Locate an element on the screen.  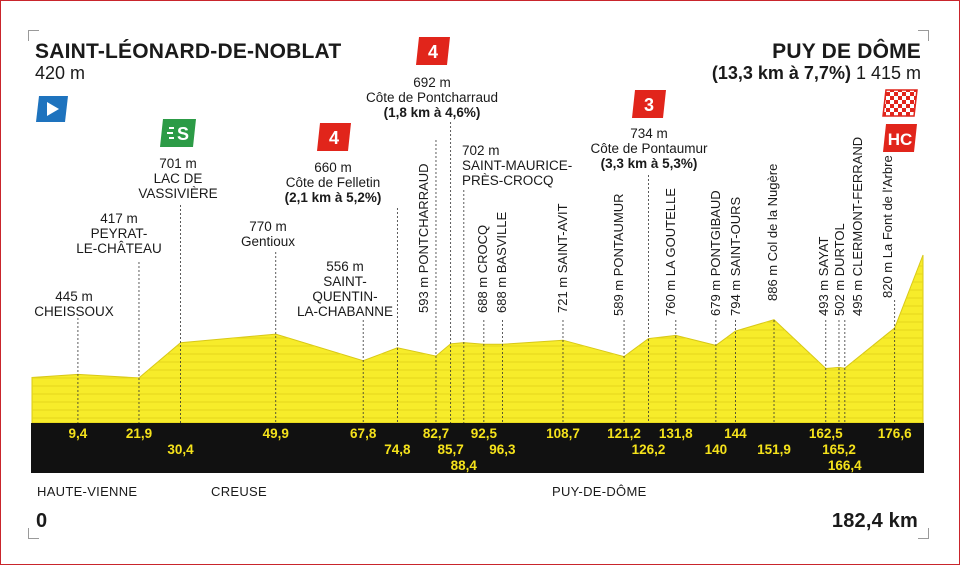
place-altitude: 445 m is located at coordinates (74, 296).